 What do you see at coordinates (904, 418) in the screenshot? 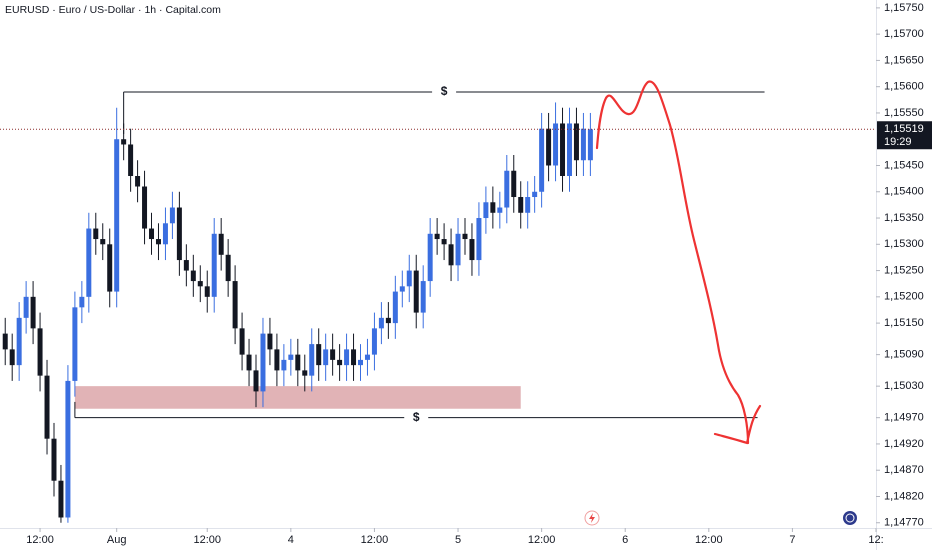
I see `y-tick-label: 1,14970` at bounding box center [904, 418].